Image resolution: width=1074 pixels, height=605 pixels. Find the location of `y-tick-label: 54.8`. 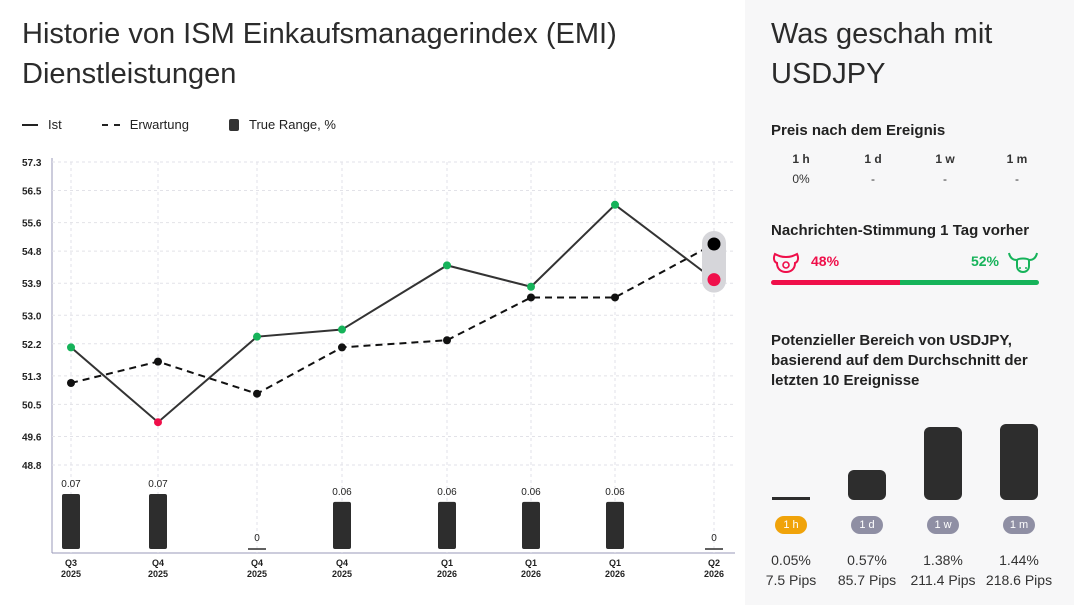

y-tick-label: 54.8 is located at coordinates (32, 252).